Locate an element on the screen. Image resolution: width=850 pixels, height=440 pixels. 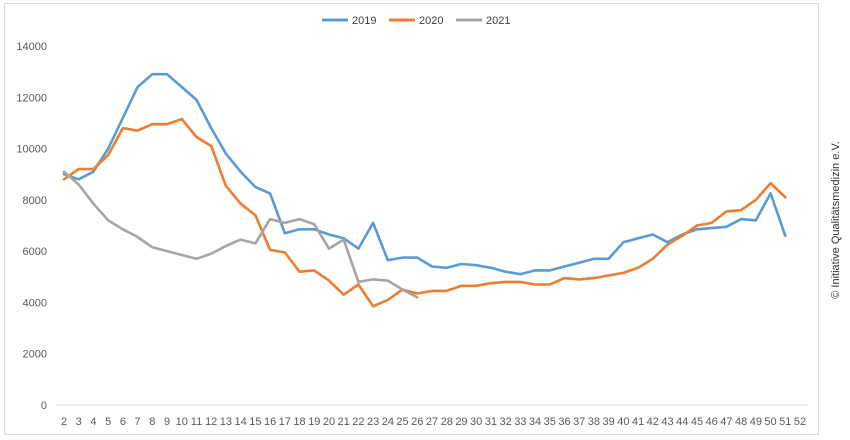
x-tick-label: 5 is located at coordinates (108, 422).